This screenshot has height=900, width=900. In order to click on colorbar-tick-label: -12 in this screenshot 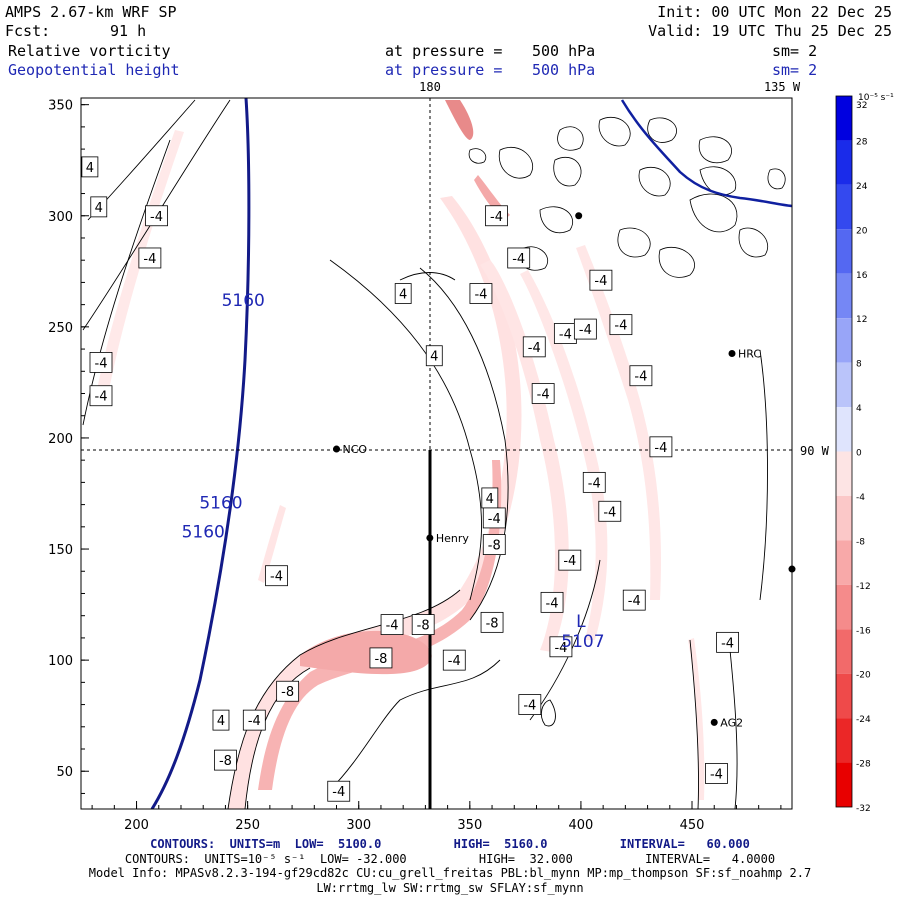, I will do `click(863, 587)`.